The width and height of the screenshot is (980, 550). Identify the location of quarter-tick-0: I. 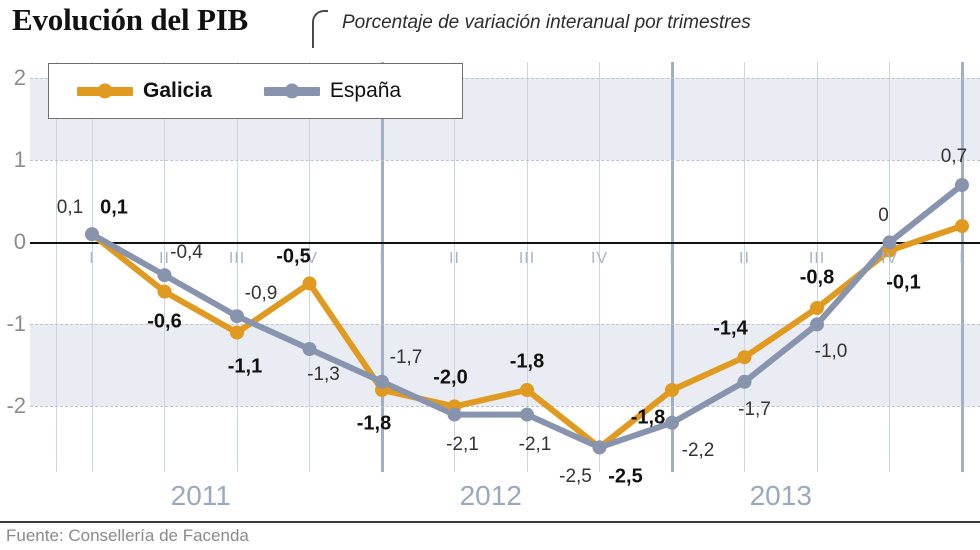
(92, 259).